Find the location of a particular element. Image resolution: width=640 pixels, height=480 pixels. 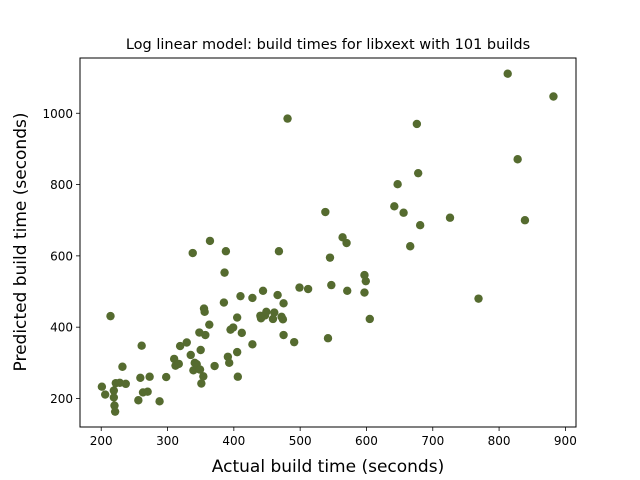

y-tick-label: 400 is located at coordinates (61, 328).